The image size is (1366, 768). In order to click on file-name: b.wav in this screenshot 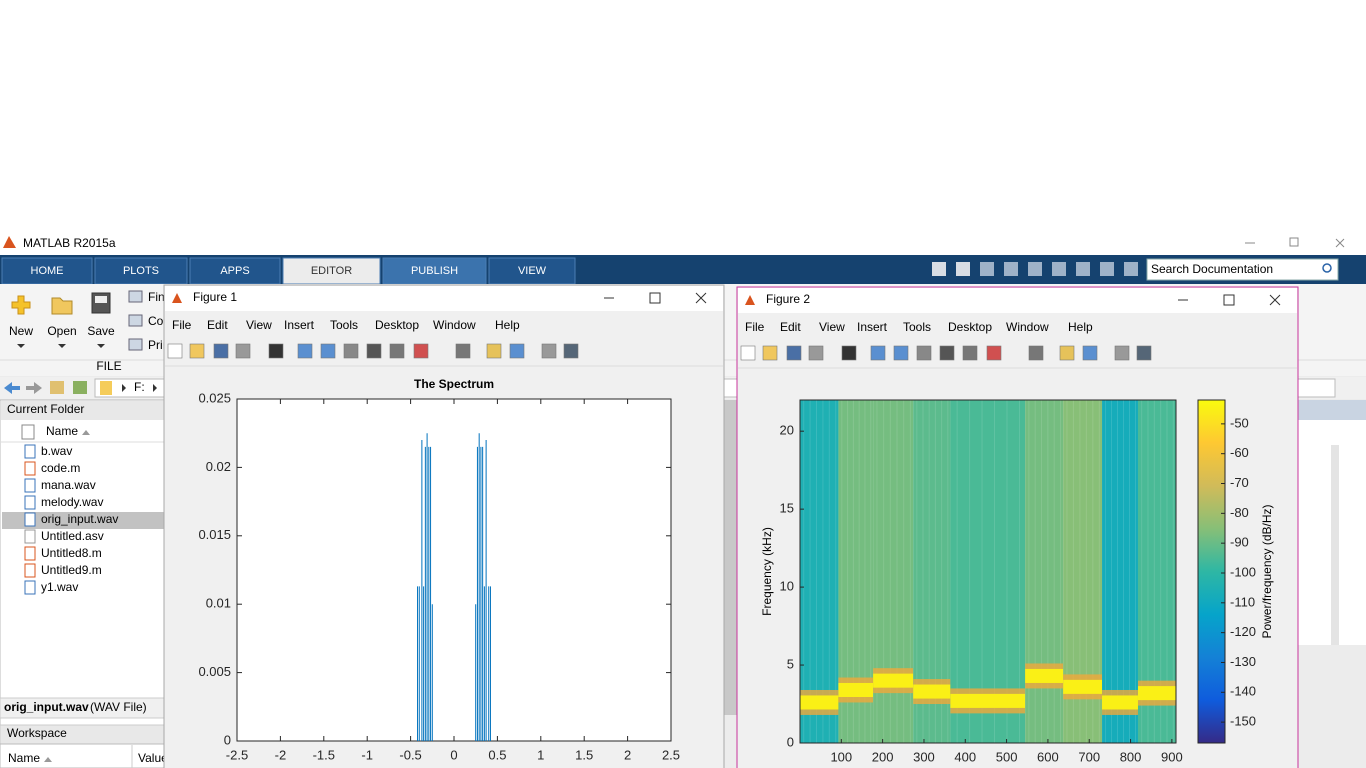, I will do `click(56, 451)`.